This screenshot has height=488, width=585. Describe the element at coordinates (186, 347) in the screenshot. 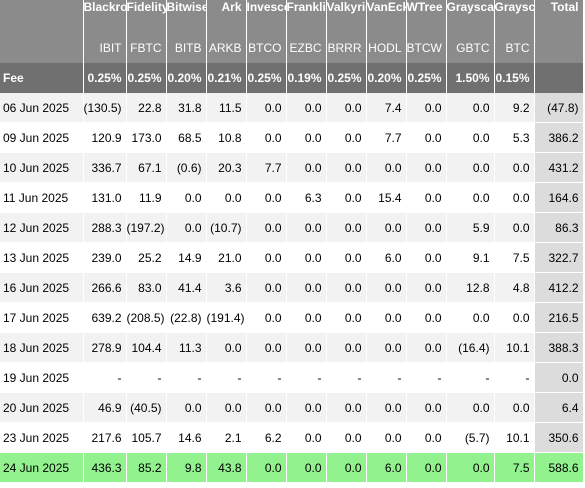

I see `flow-cell: 11.3` at that location.